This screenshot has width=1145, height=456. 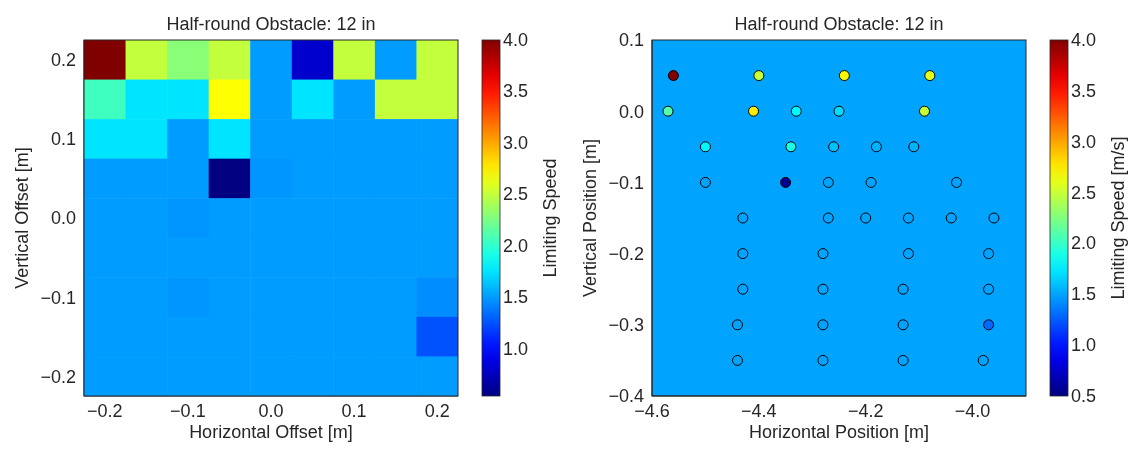 I want to click on x-tick-label: 0.2, so click(x=437, y=410).